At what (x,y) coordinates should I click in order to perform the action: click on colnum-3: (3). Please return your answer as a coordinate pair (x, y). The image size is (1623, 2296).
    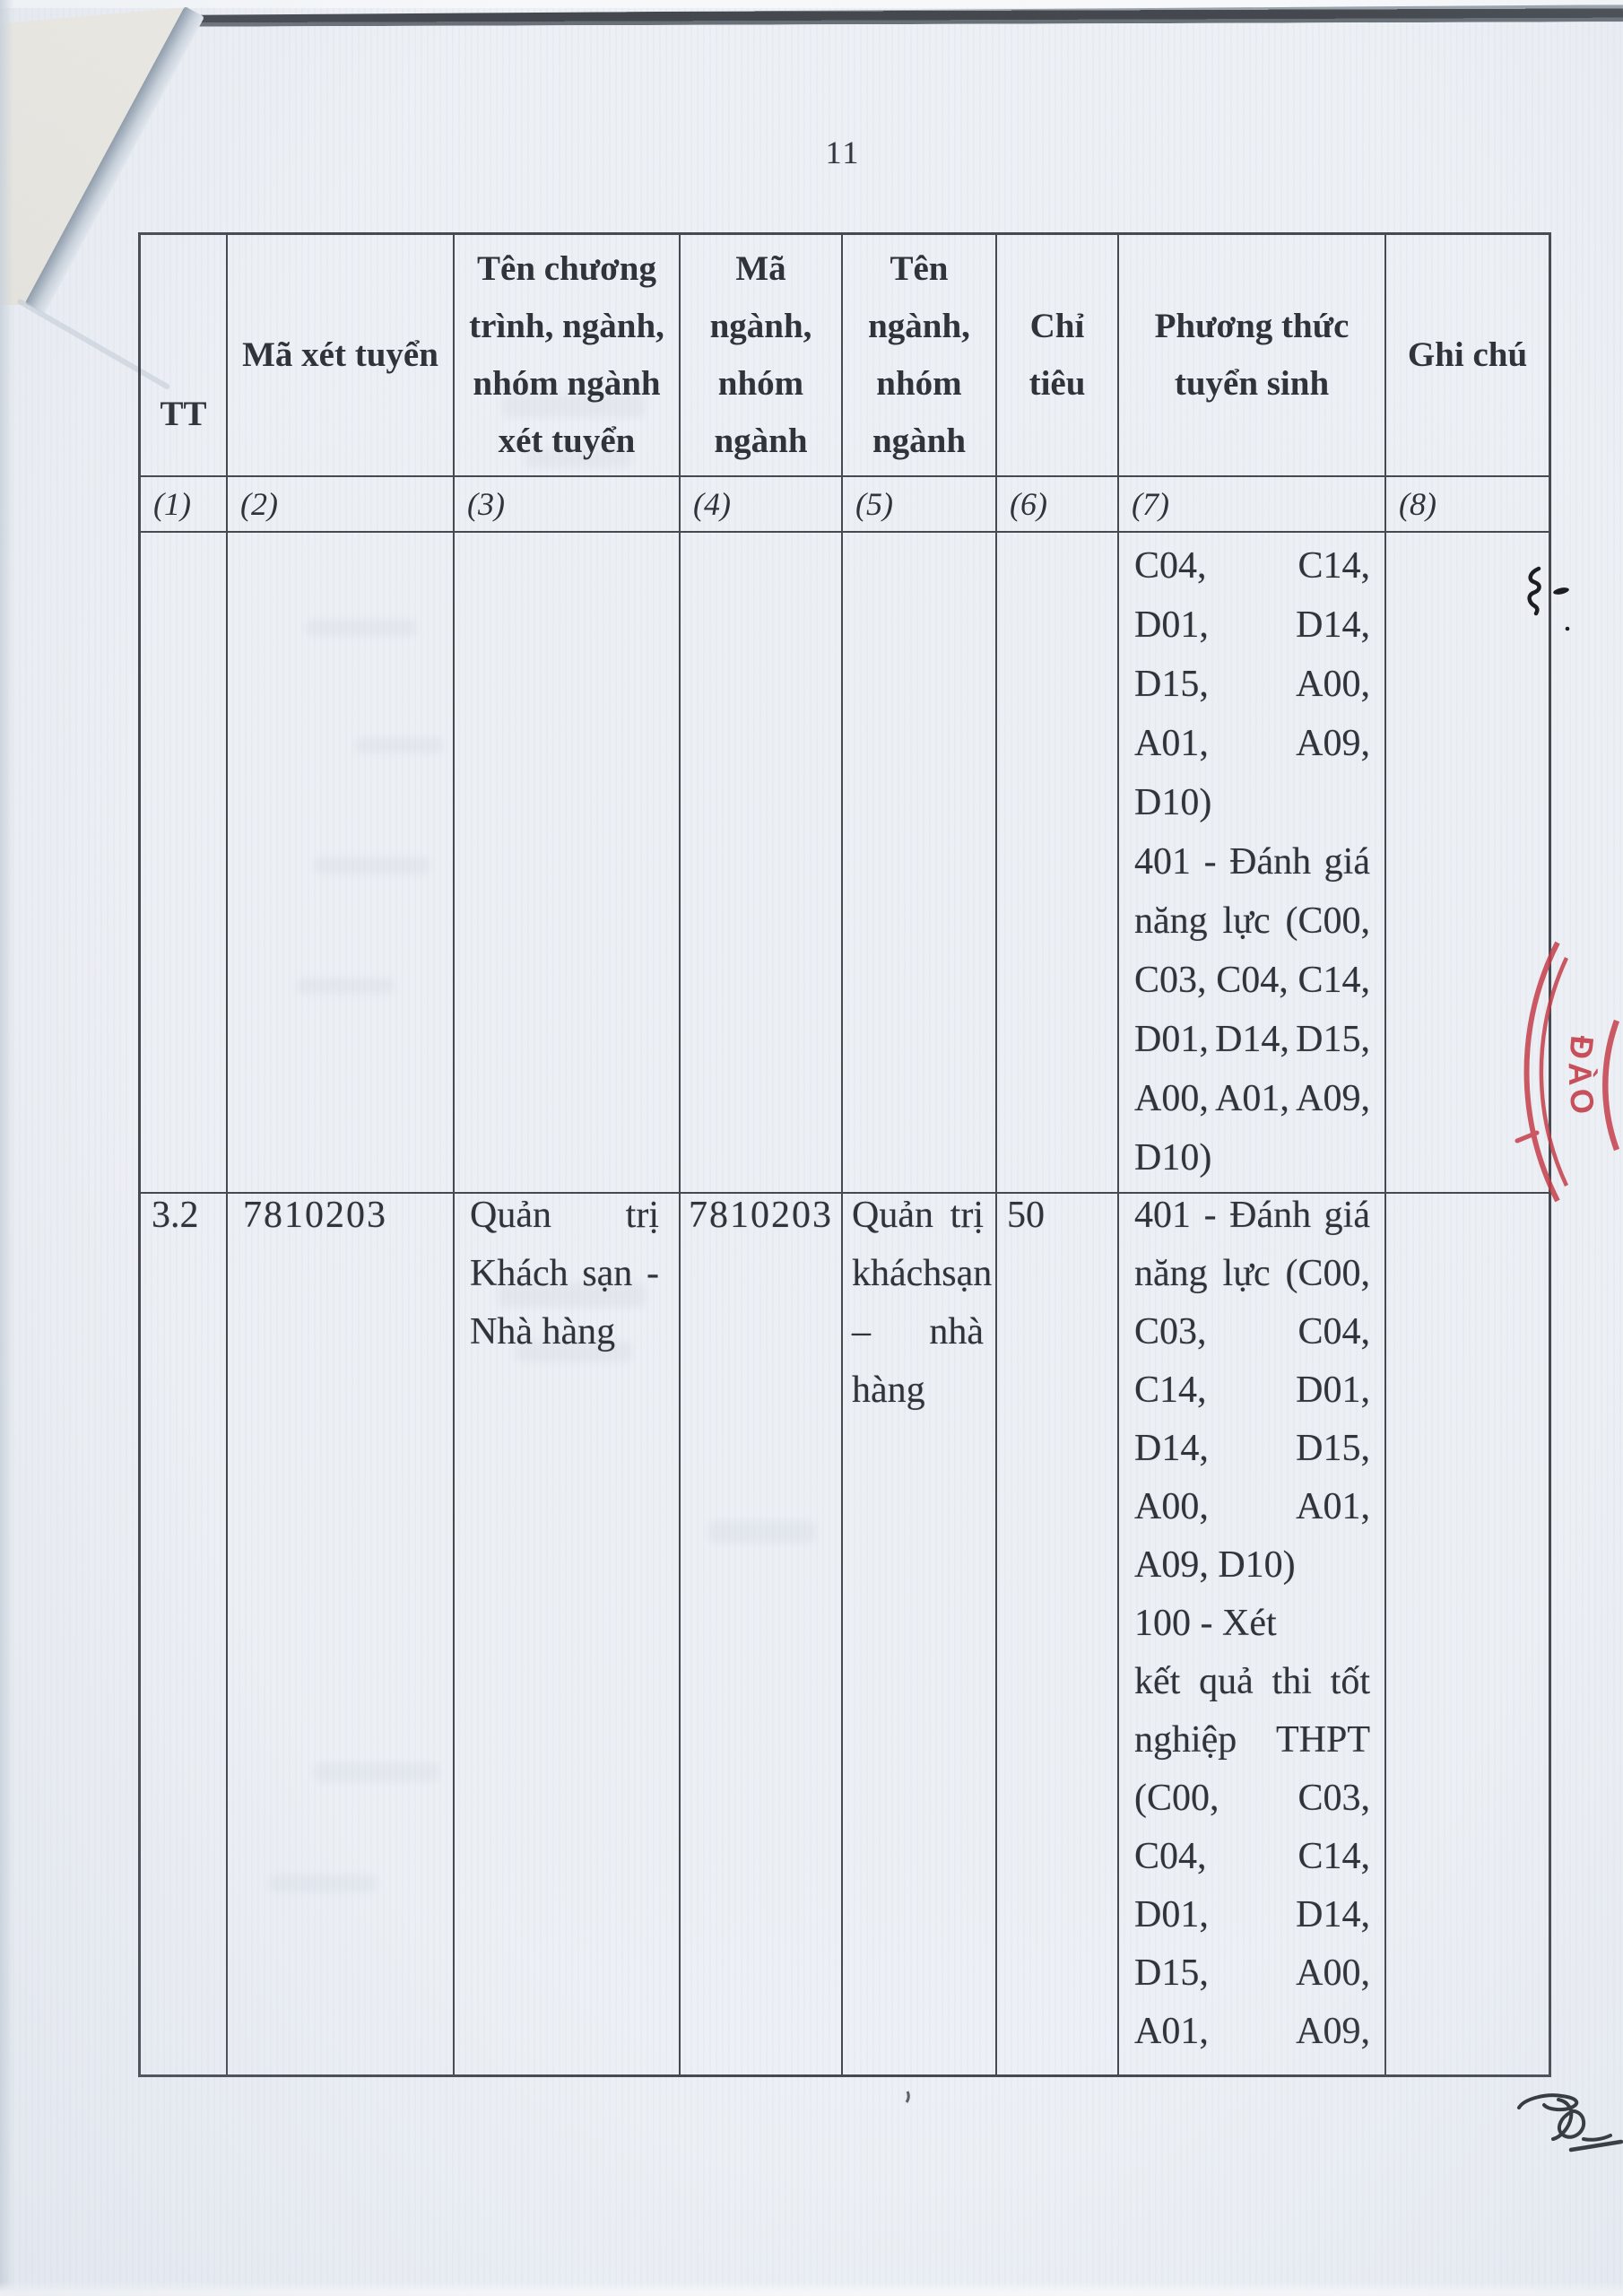
    Looking at the image, I should click on (568, 505).